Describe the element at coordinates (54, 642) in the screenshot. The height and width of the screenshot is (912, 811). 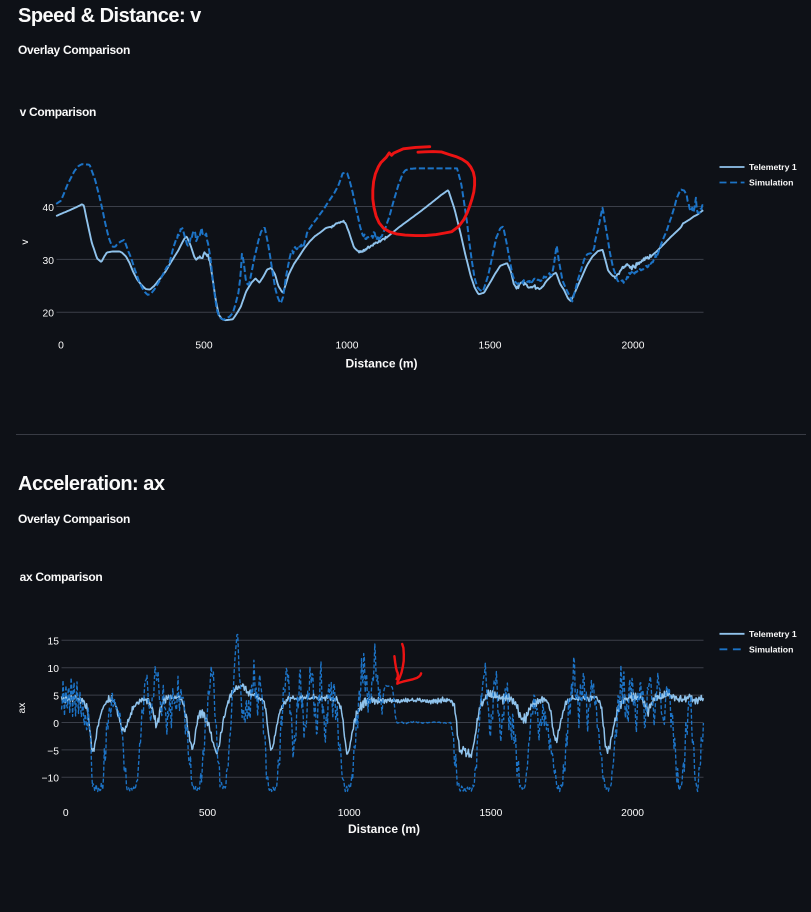
I see `svg-text: 15` at that location.